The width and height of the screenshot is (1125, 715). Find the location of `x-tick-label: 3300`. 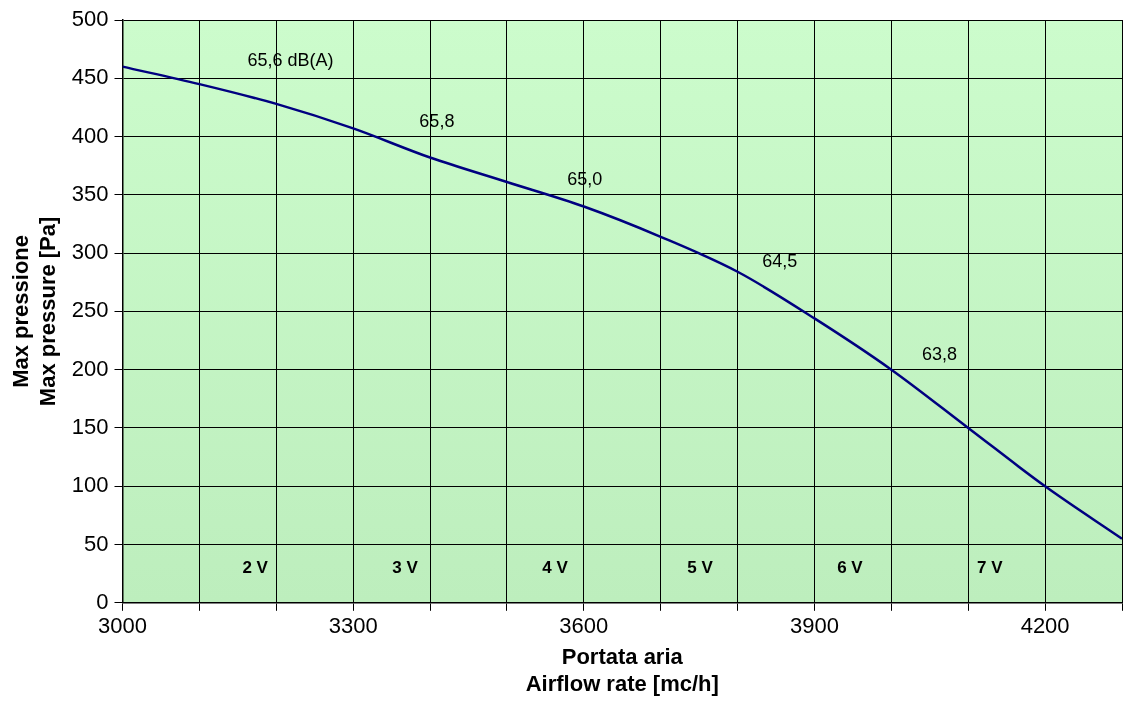

x-tick-label: 3300 is located at coordinates (353, 626).